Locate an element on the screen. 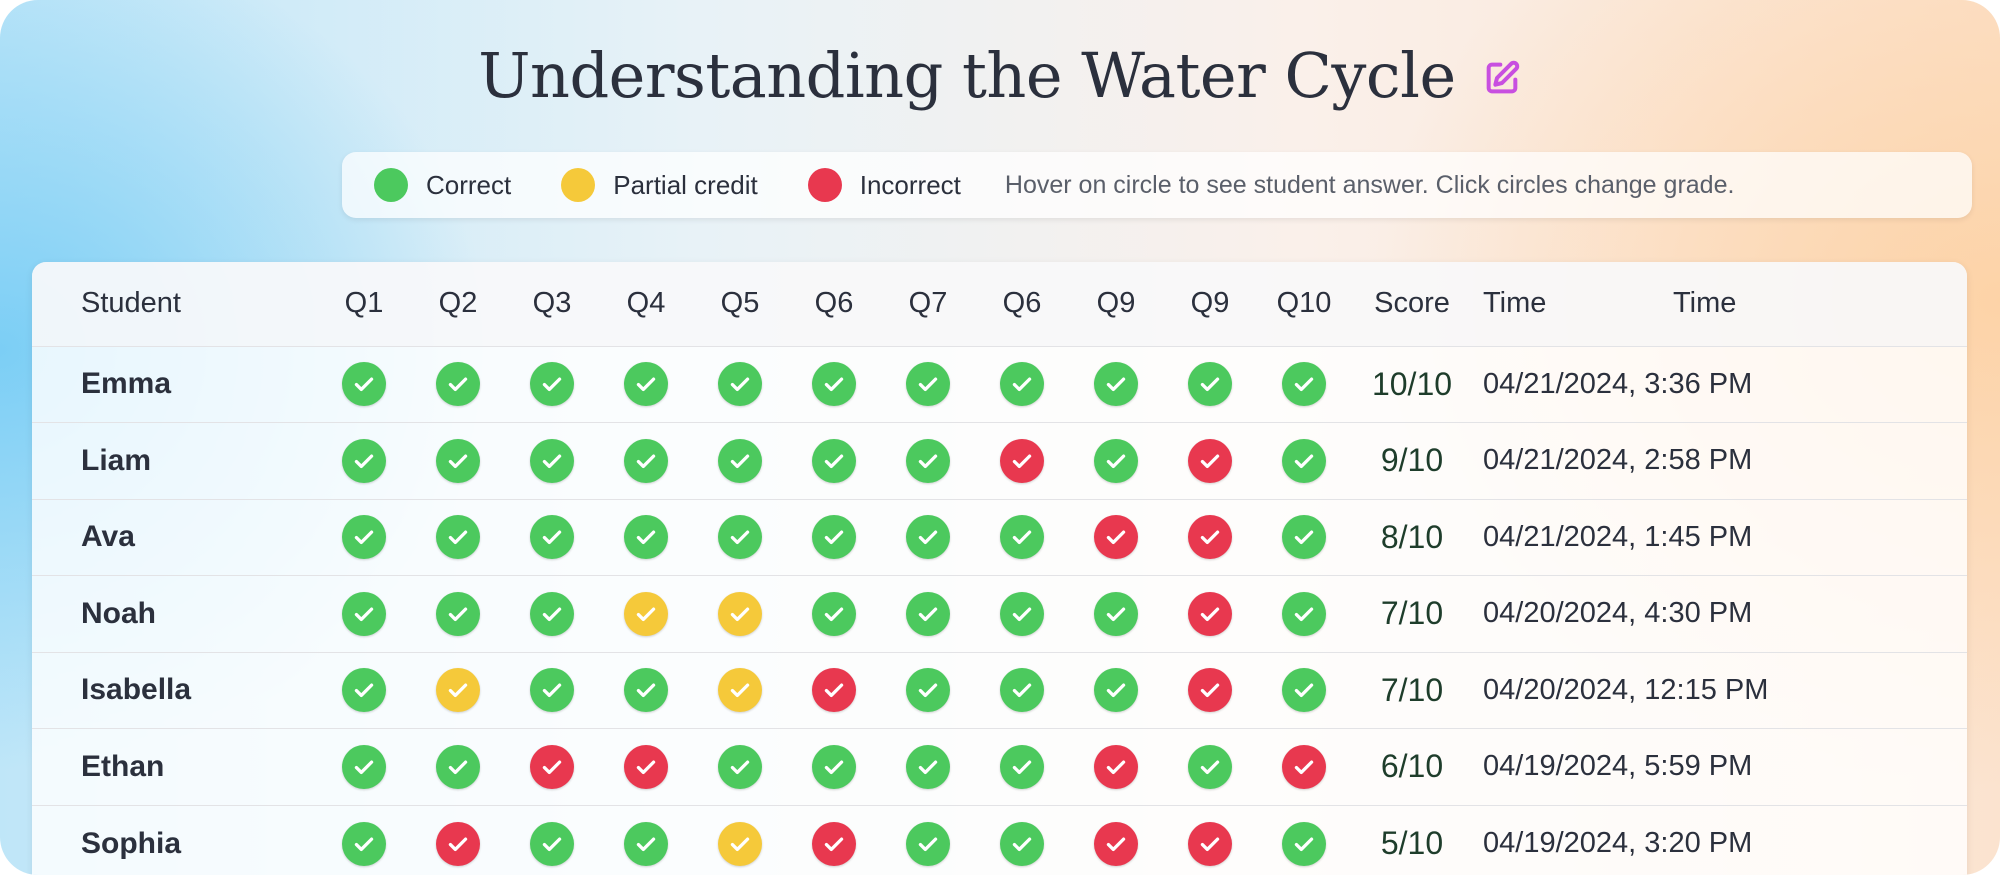 This screenshot has width=2000, height=875. student-name: Isabella is located at coordinates (136, 690).